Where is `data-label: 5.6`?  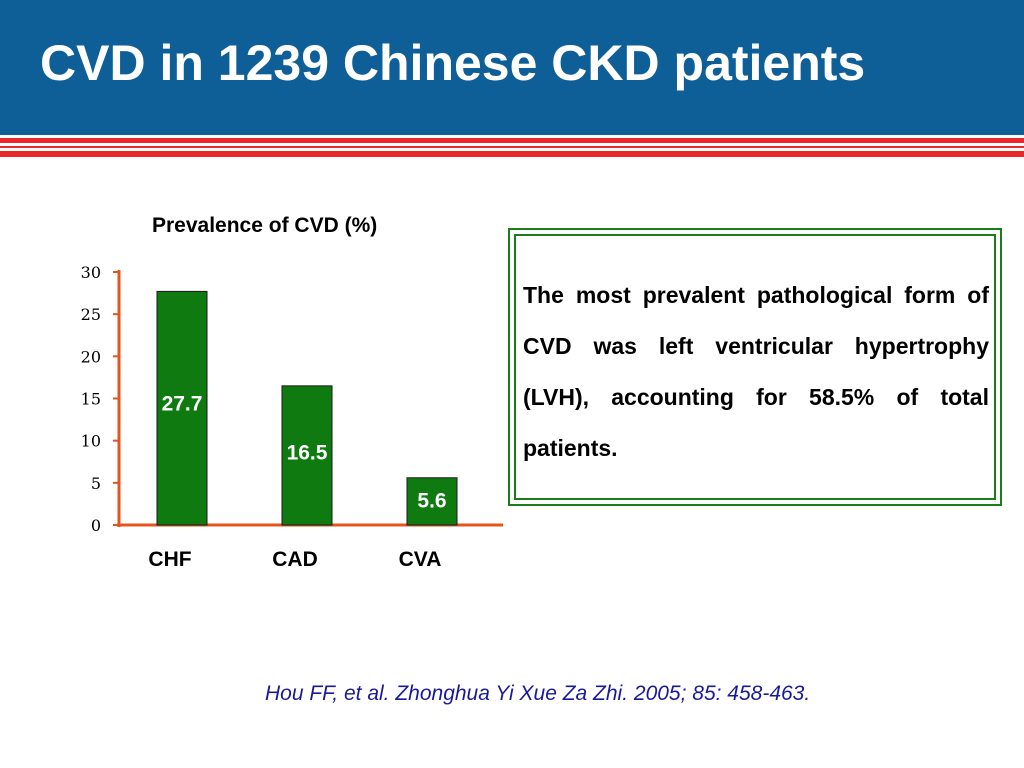
data-label: 5.6 is located at coordinates (431, 500).